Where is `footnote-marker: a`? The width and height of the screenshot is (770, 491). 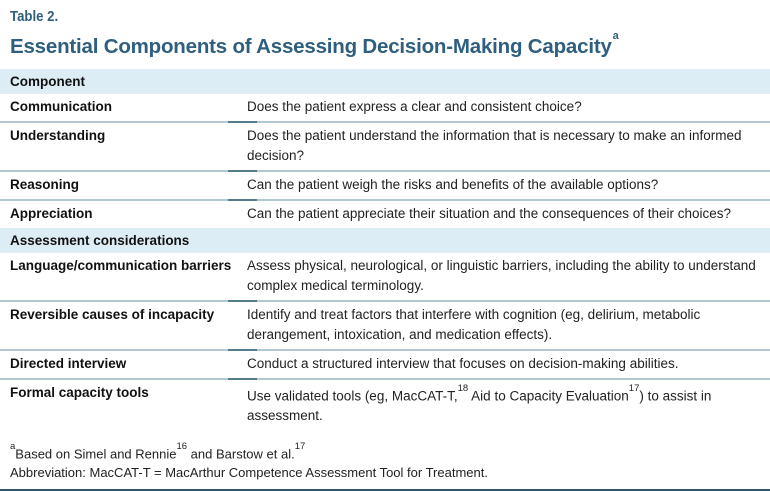 footnote-marker: a is located at coordinates (13, 447).